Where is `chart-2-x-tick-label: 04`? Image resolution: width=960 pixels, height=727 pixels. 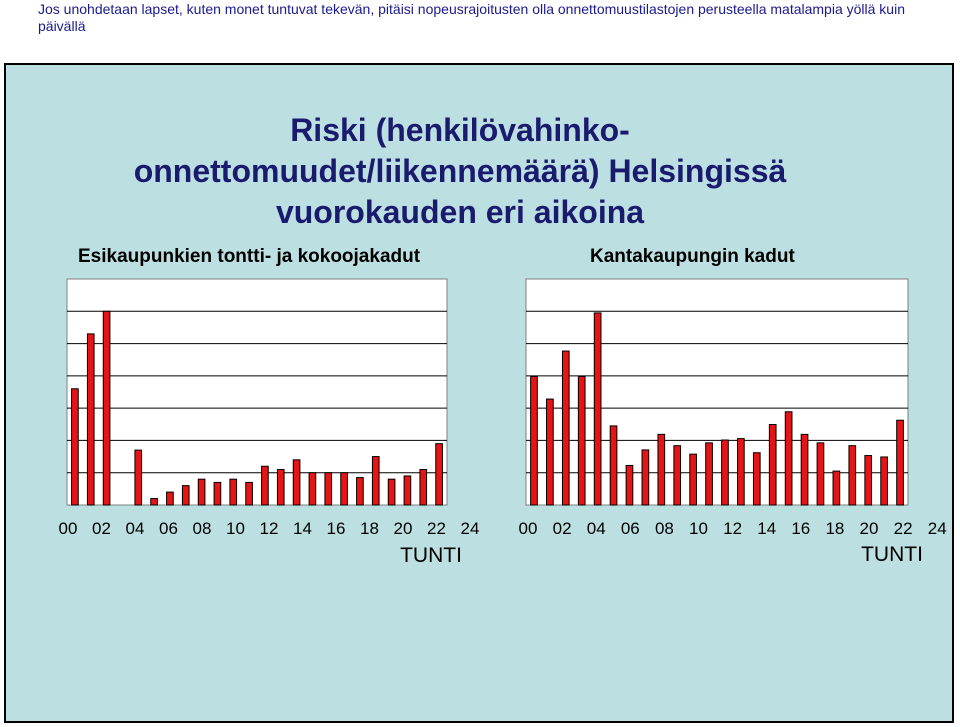
chart-2-x-tick-label: 04 is located at coordinates (596, 528).